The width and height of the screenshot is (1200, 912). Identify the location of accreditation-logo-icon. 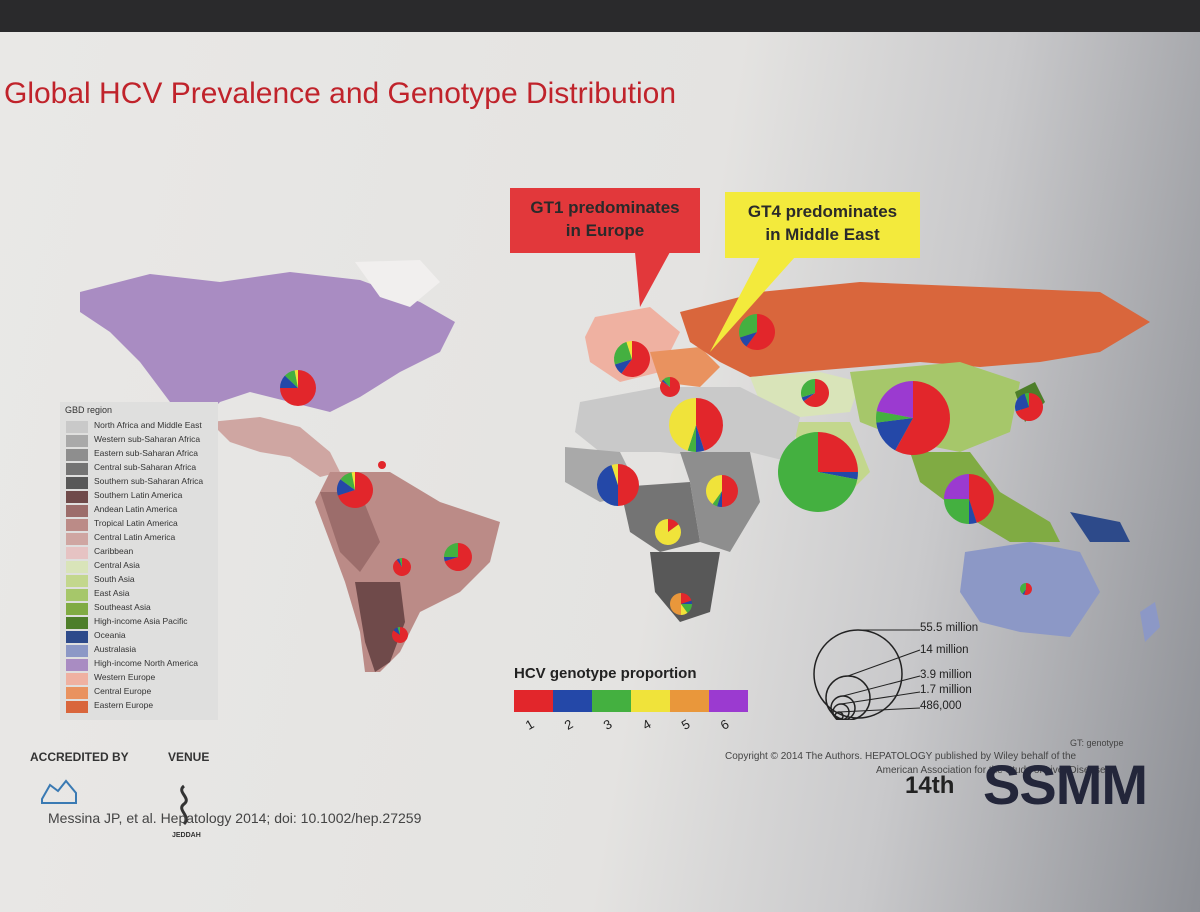
(59, 791).